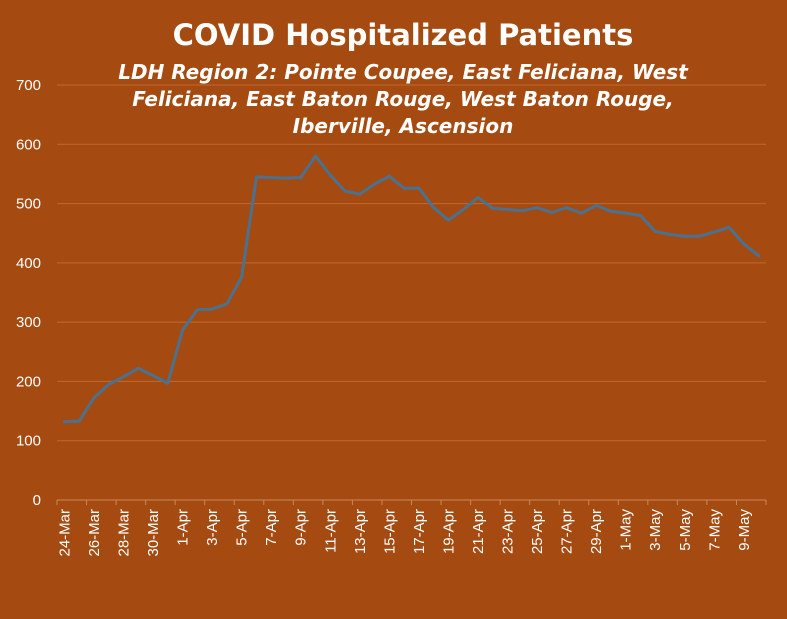 The image size is (787, 619). I want to click on y-tick-label: 600, so click(28, 144).